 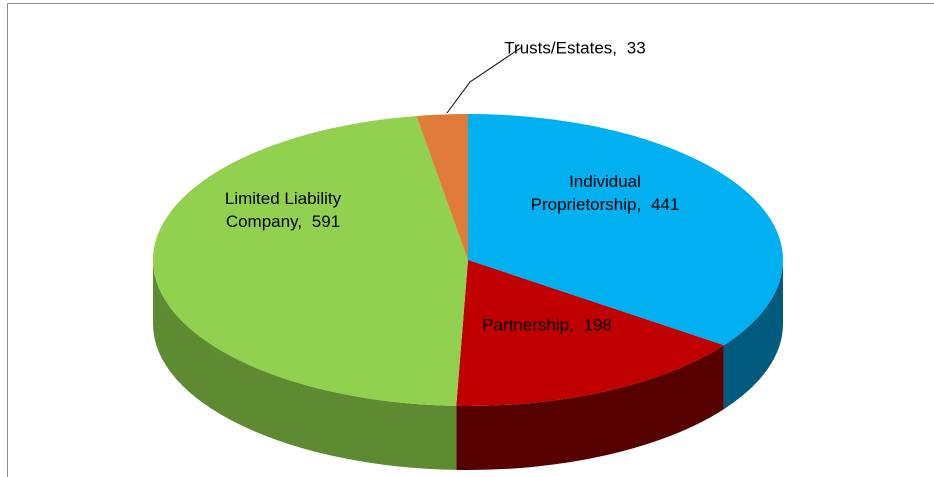 I want to click on label-value: 441, so click(x=665, y=204).